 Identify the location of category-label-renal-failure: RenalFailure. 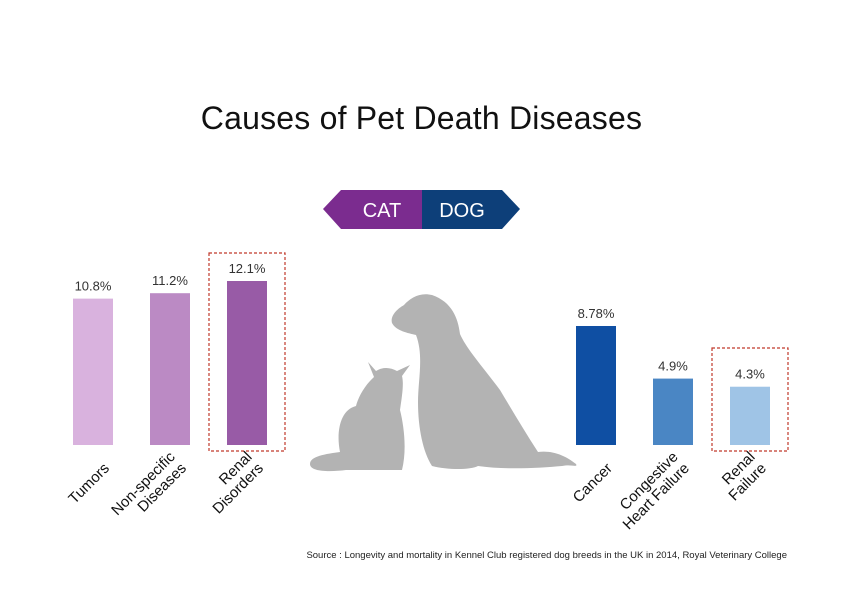
(742, 477).